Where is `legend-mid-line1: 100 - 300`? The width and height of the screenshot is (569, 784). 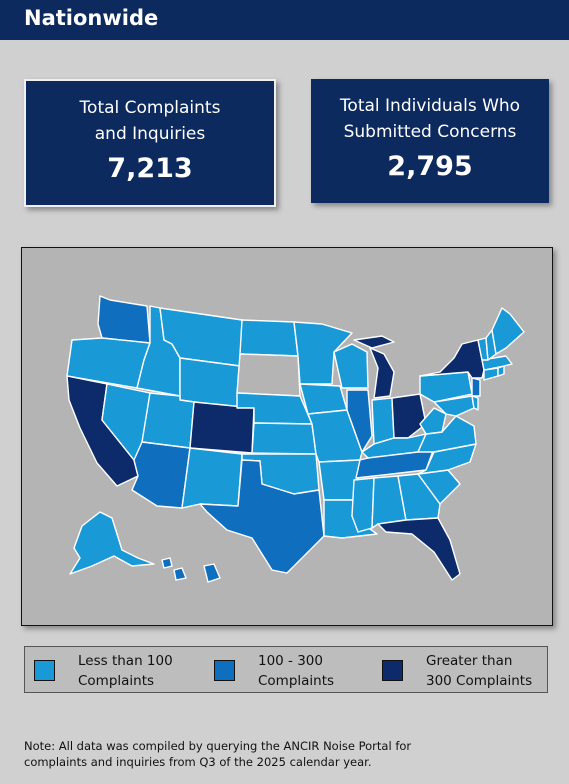 legend-mid-line1: 100 - 300 is located at coordinates (290, 661).